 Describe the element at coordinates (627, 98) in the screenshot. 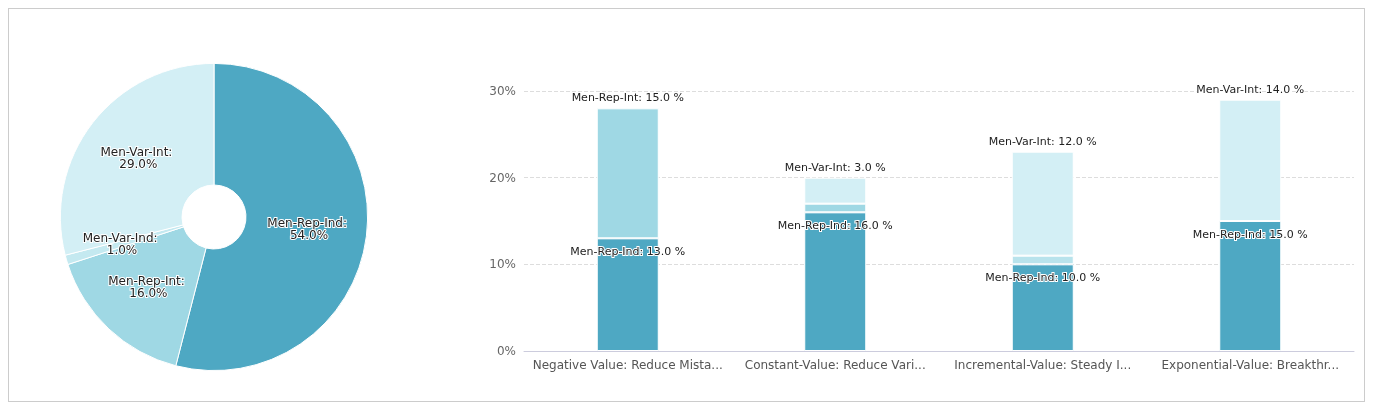

I see `category-label: Men-Rep-Int: 15.0 %` at that location.